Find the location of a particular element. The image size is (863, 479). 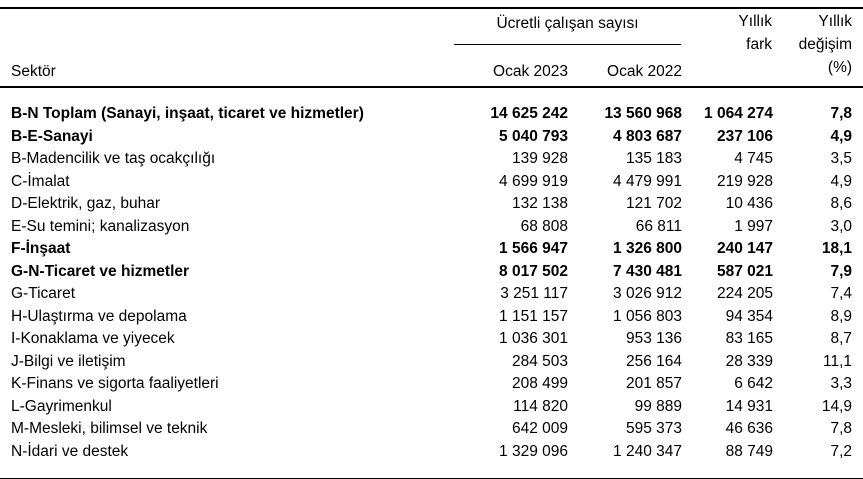

pct-cell: 11,1 is located at coordinates (837, 361).